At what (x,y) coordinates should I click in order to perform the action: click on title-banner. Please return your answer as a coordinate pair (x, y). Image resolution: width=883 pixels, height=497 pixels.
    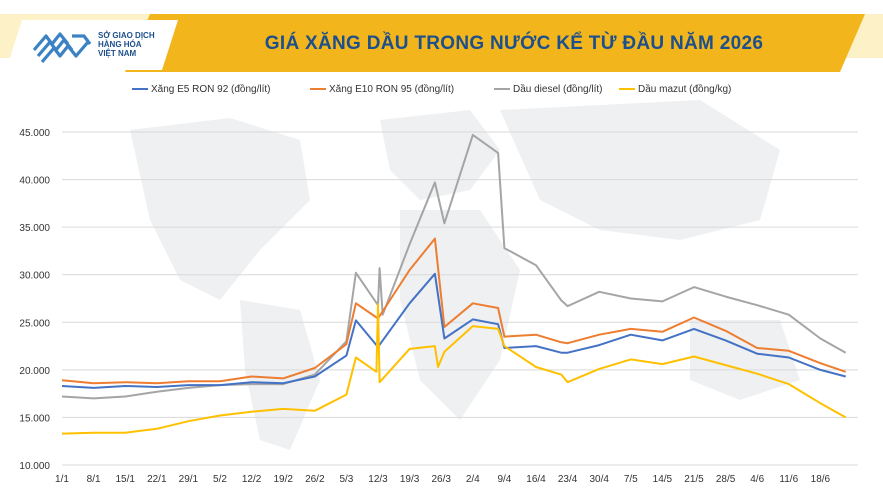
    Looking at the image, I should click on (441, 43).